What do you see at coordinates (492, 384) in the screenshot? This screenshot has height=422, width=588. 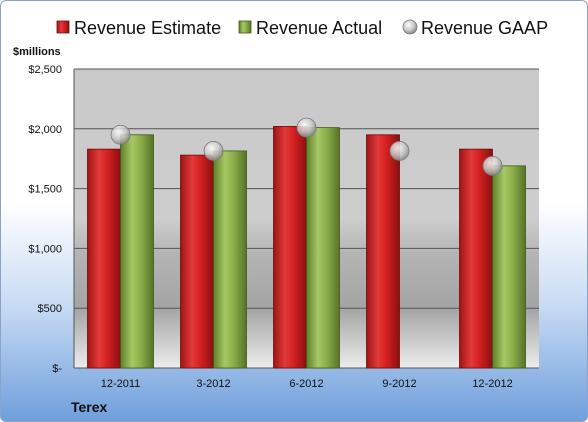 I see `x-tick-label: 12-2012` at bounding box center [492, 384].